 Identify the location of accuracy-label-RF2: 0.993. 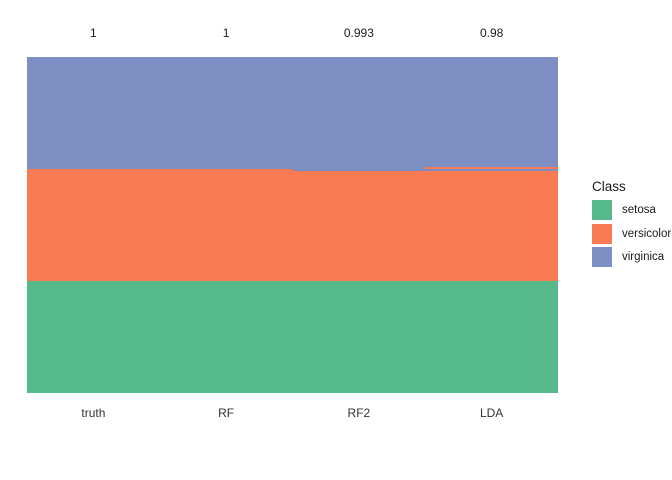
(358, 33).